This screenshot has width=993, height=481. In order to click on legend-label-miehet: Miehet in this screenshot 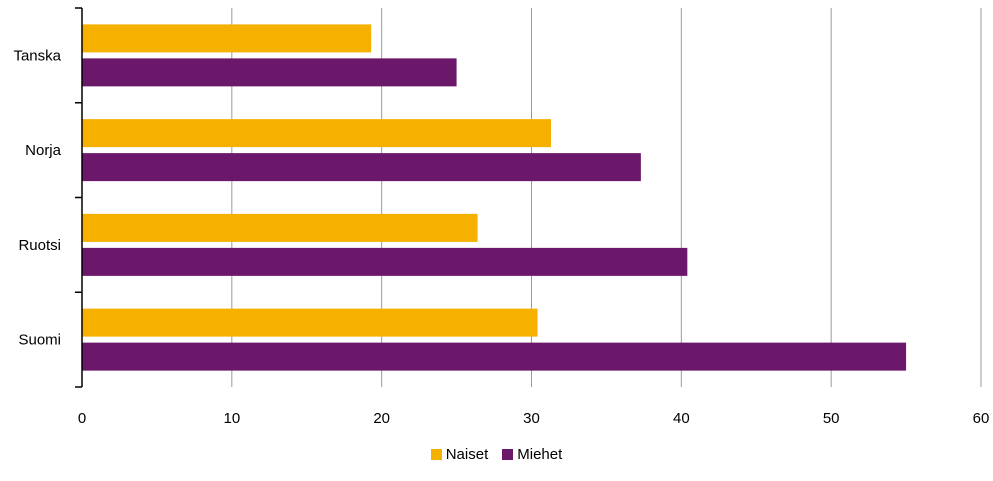, I will do `click(540, 454)`.